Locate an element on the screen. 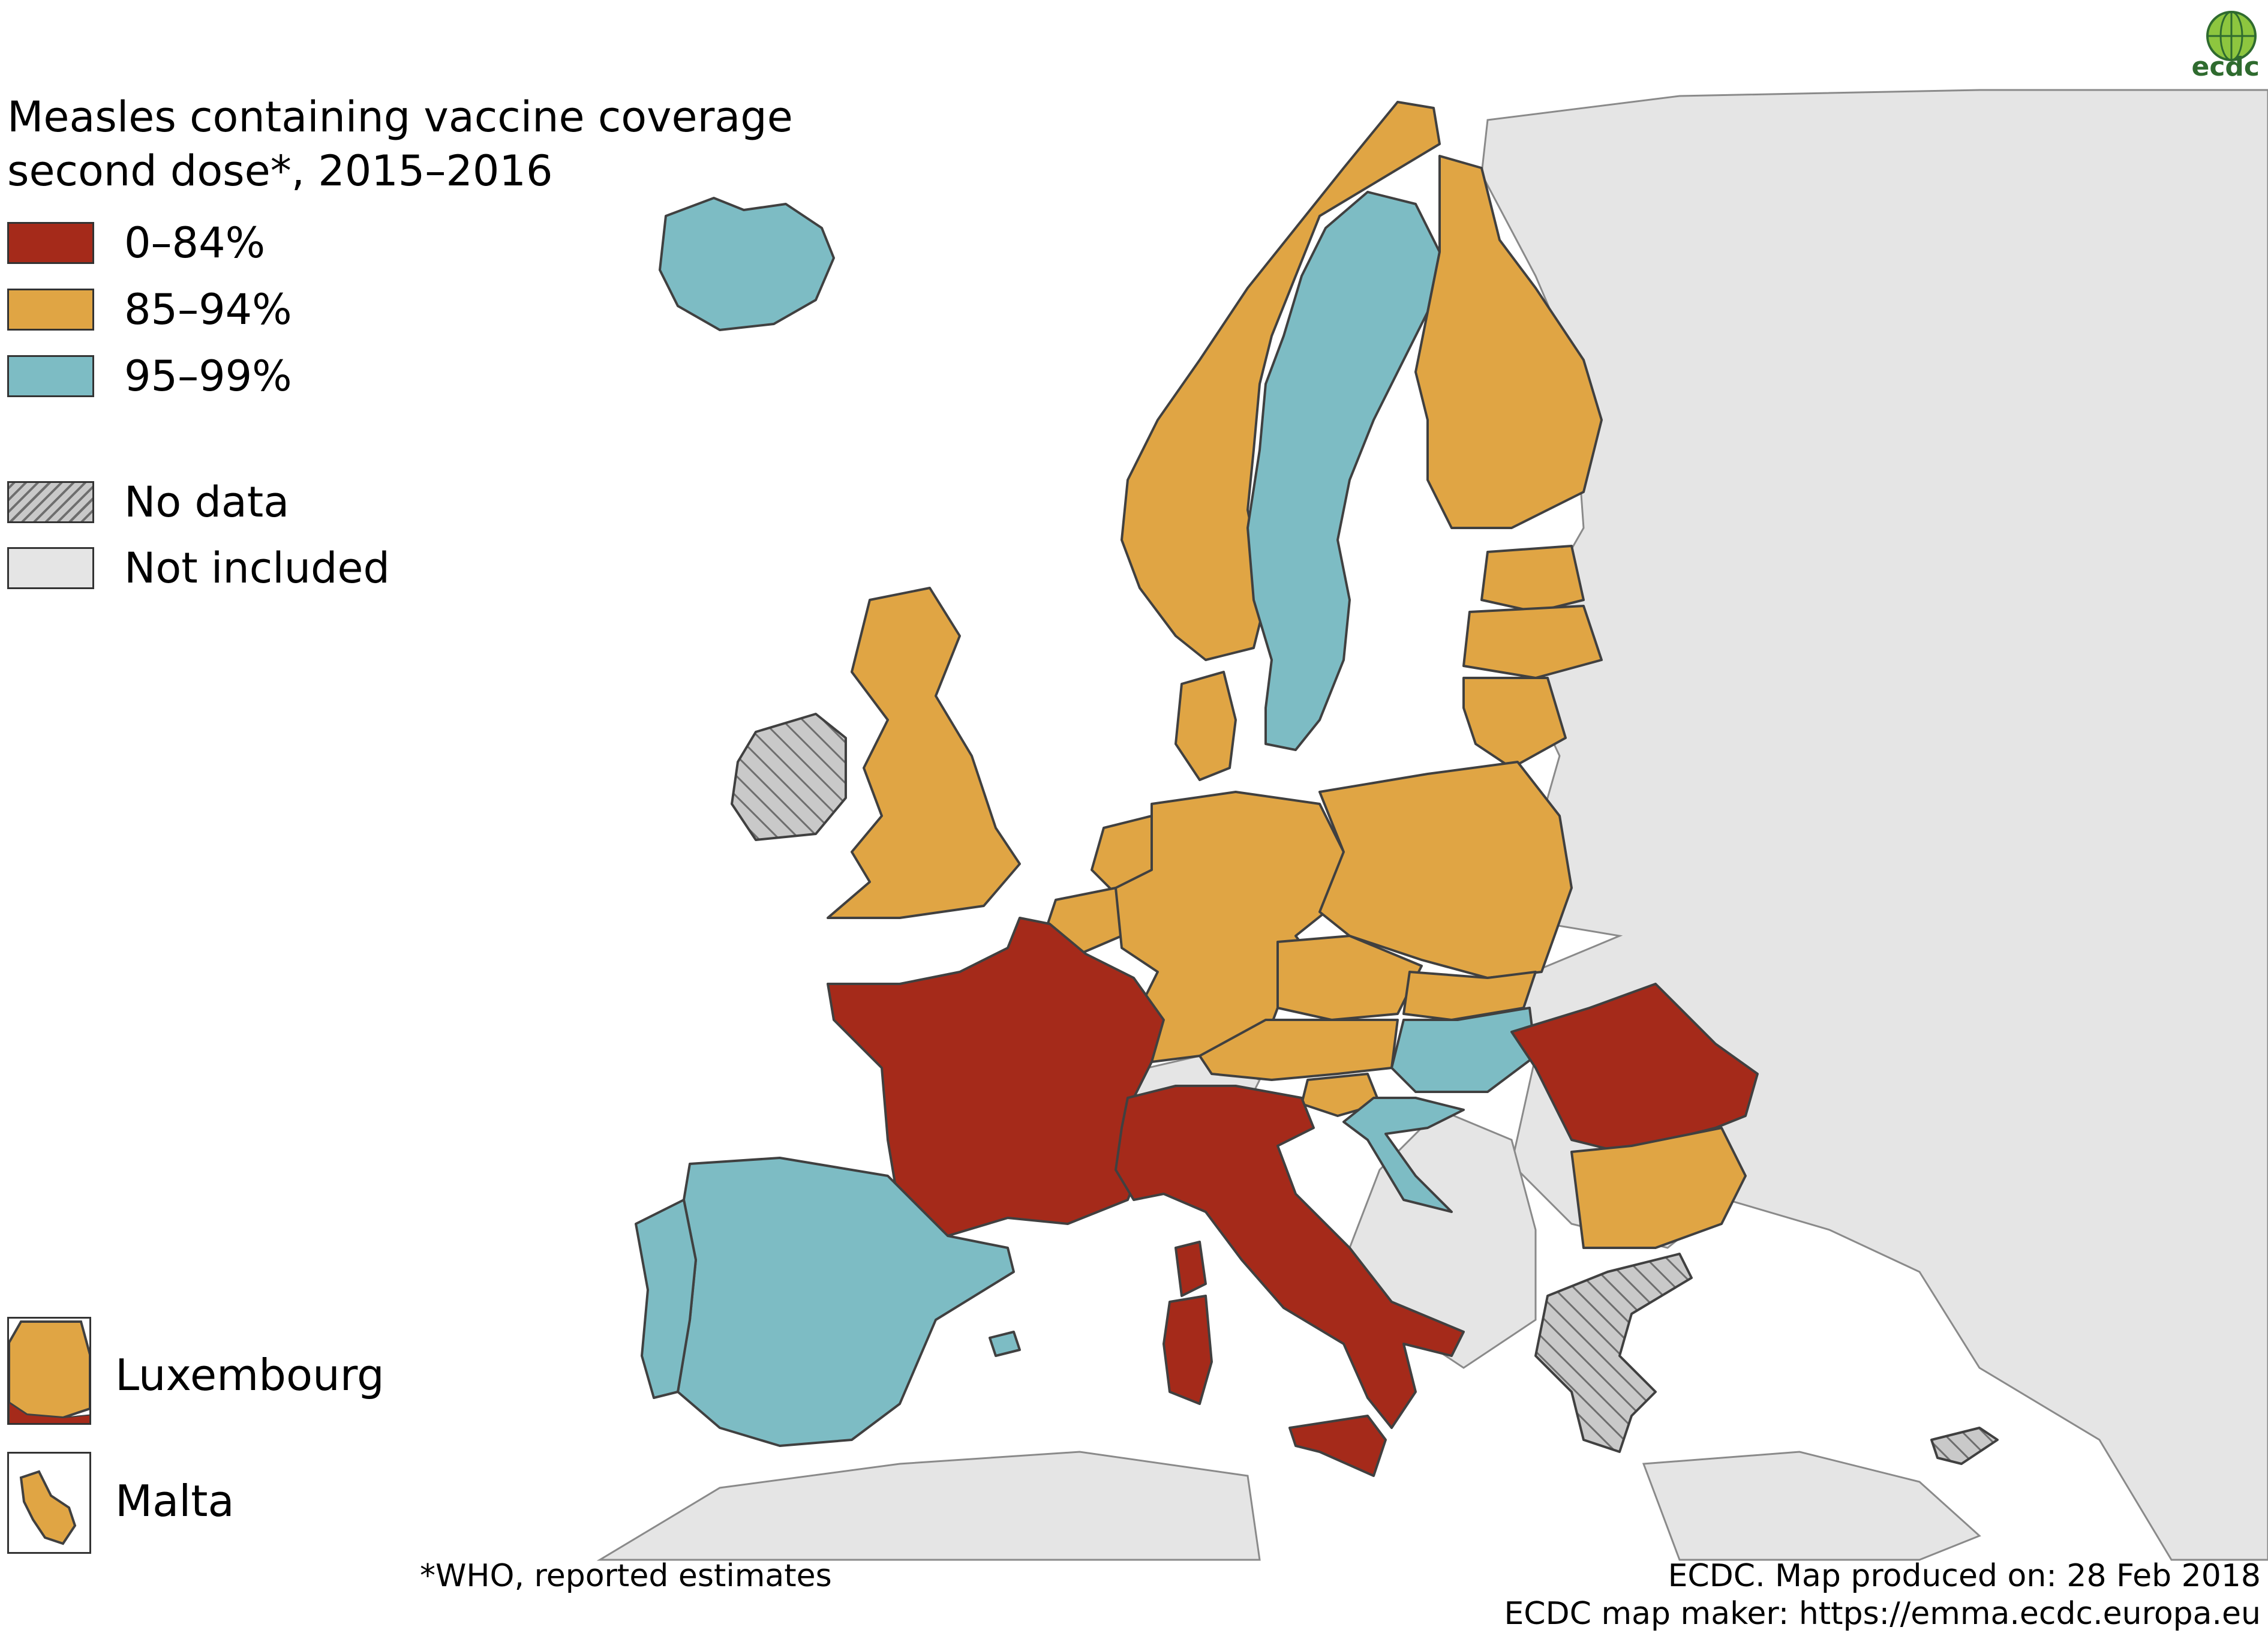  ireland is located at coordinates (789, 777).